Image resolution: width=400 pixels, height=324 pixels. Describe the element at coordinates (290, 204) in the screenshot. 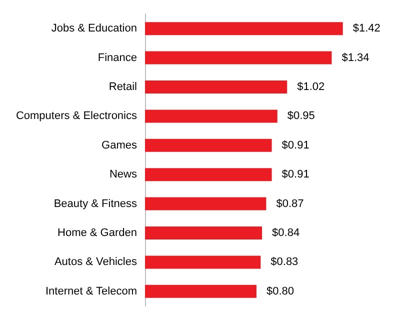

I see `data-label: $0.87` at that location.